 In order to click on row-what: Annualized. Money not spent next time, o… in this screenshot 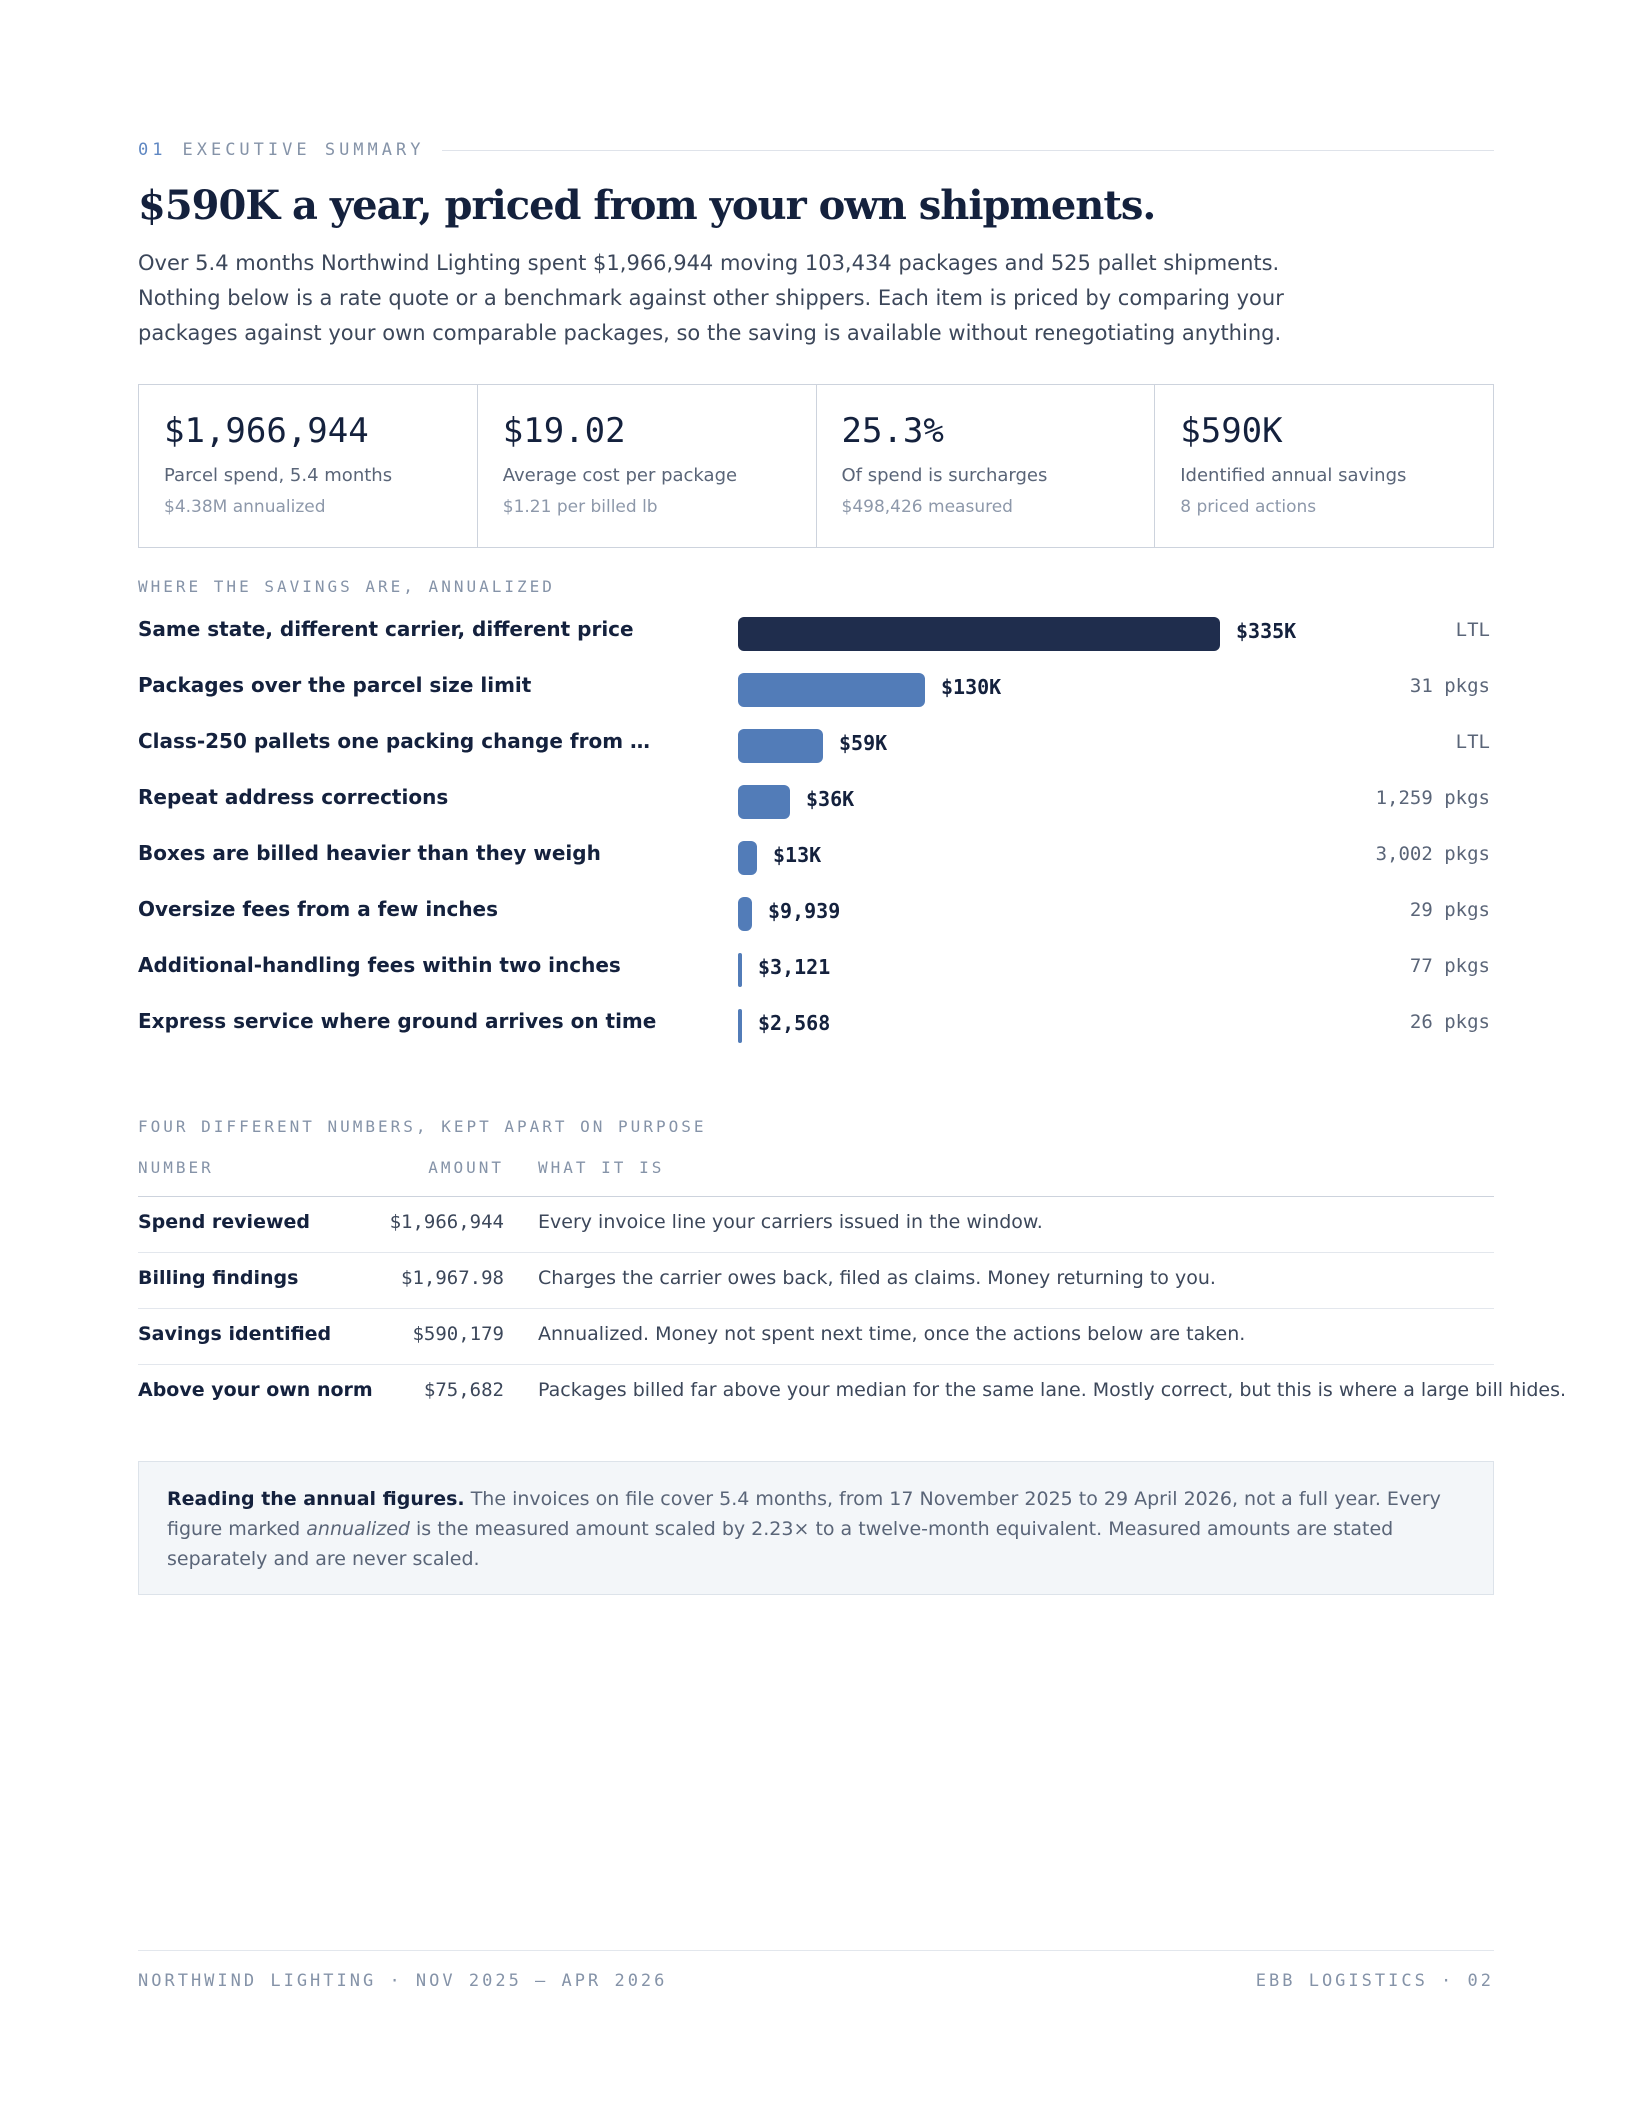, I will do `click(892, 1334)`.